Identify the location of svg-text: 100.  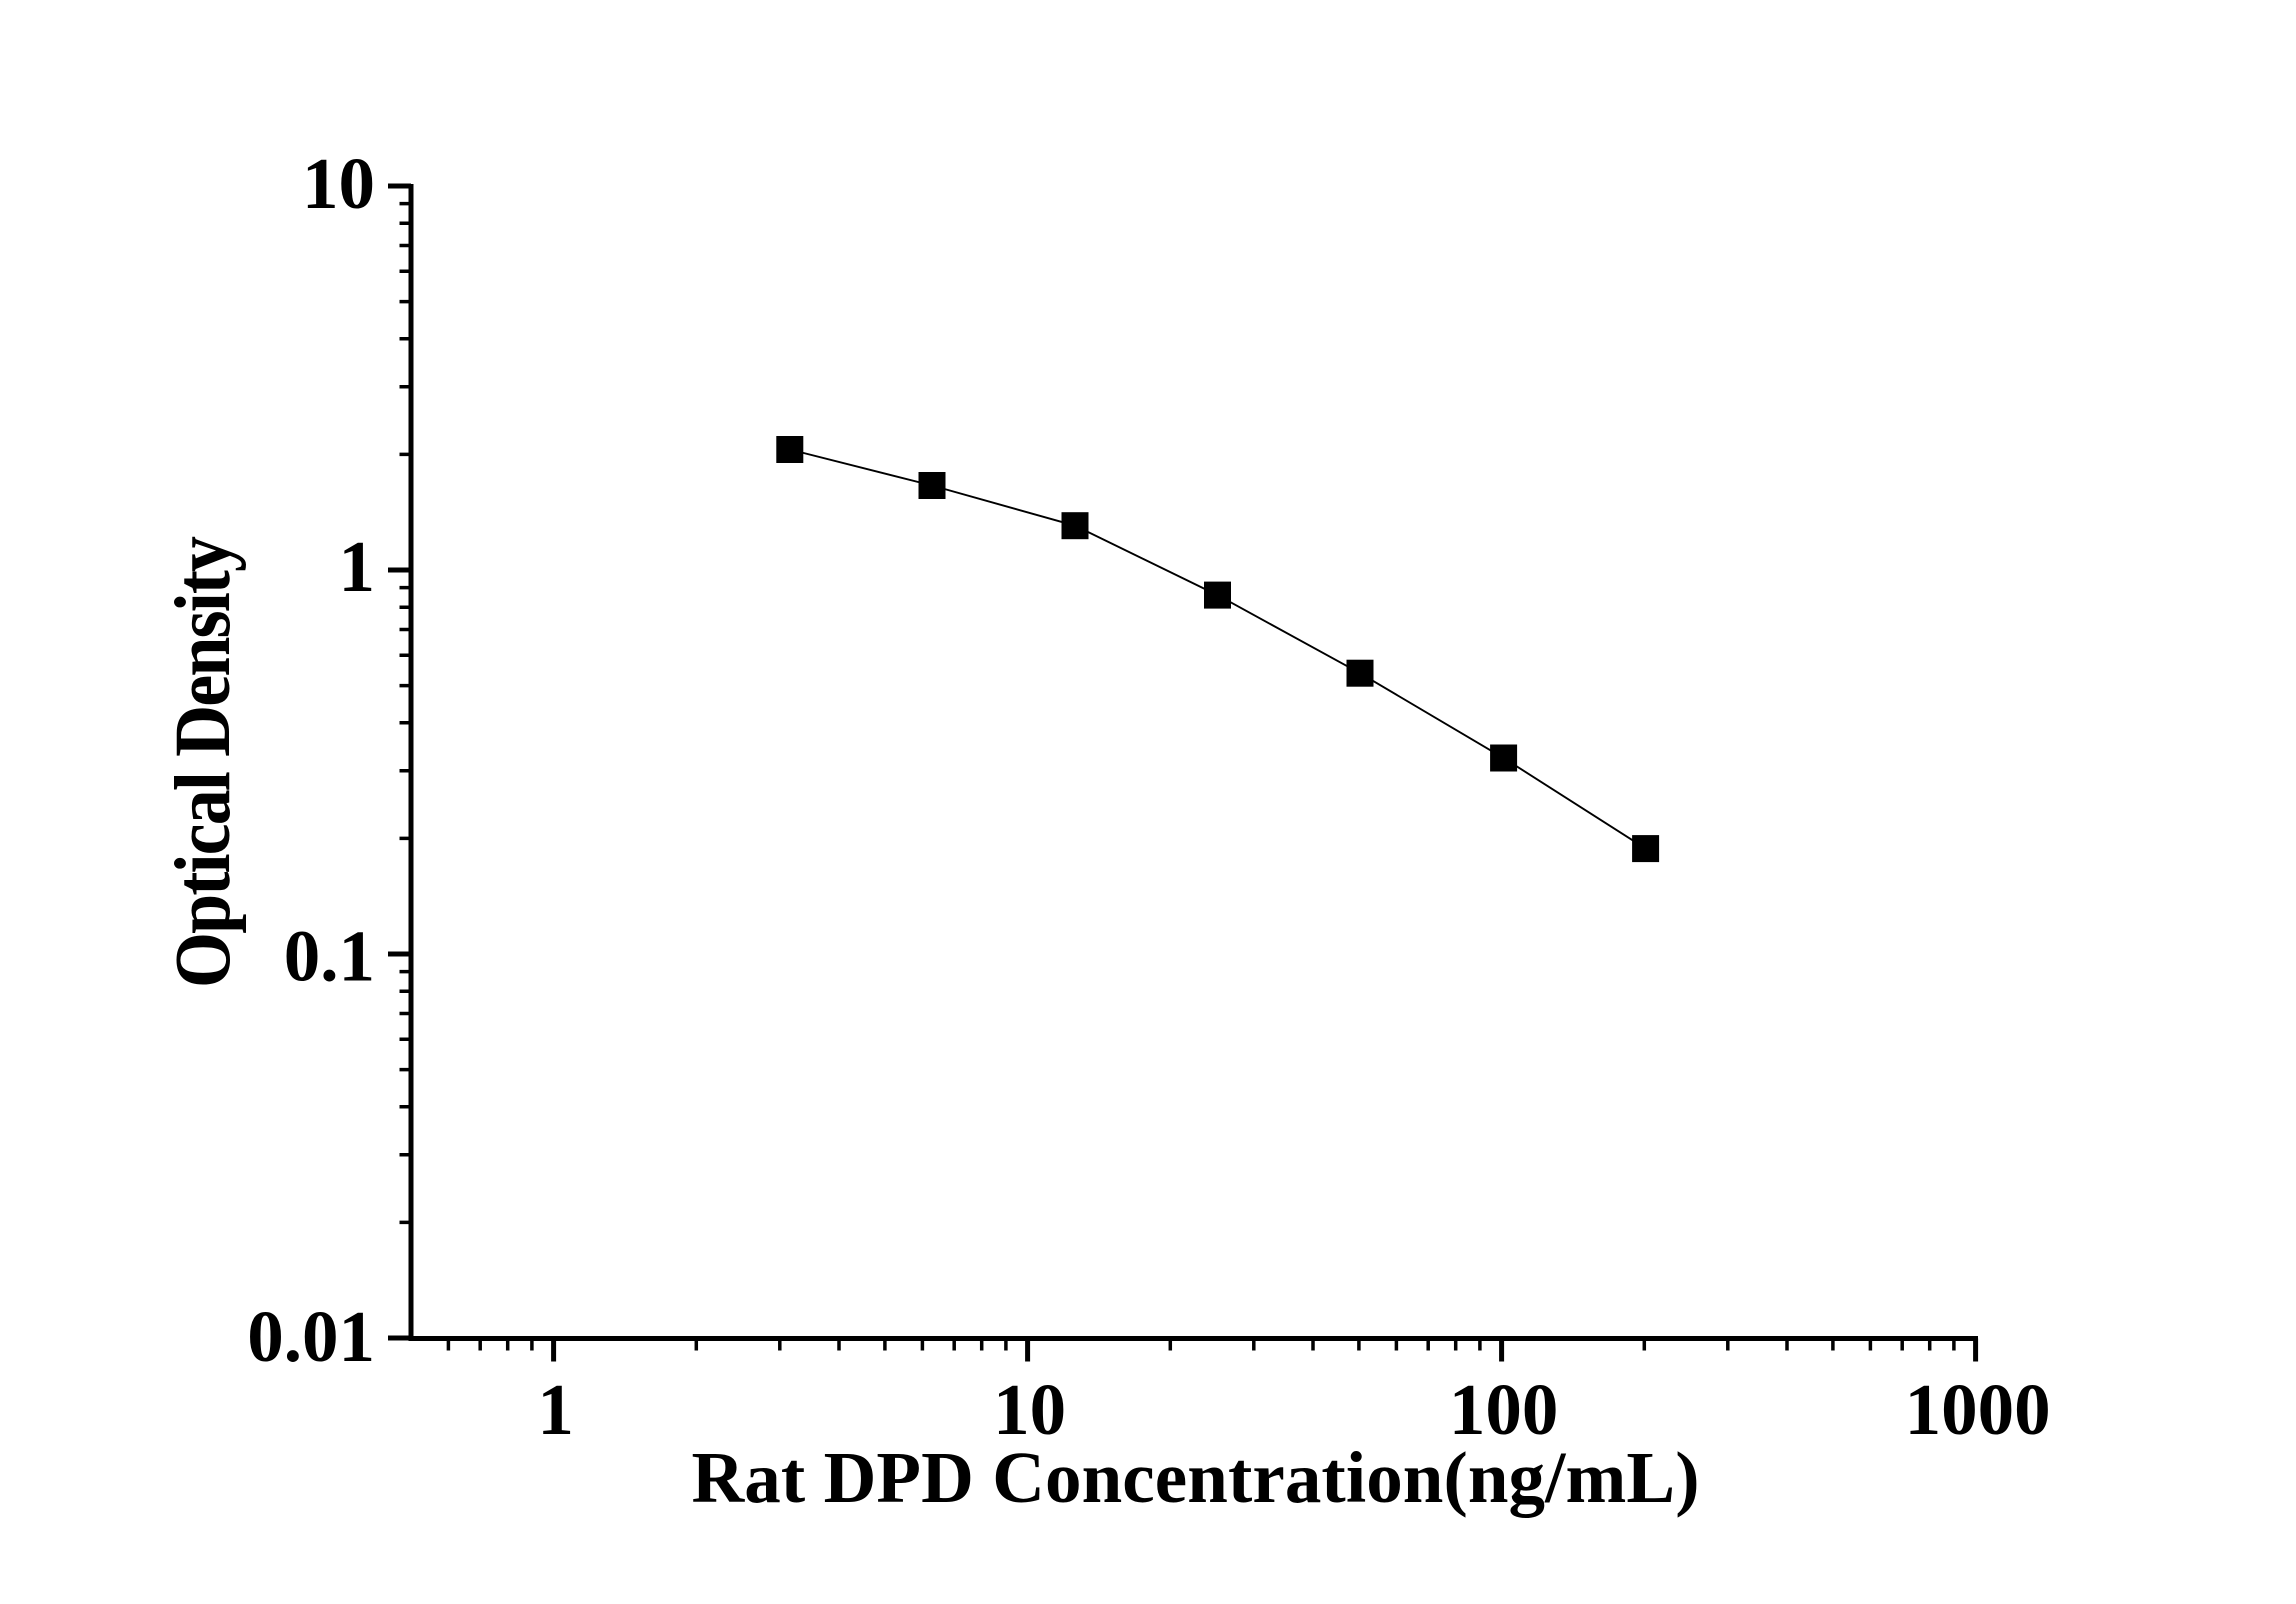
(1504, 1409).